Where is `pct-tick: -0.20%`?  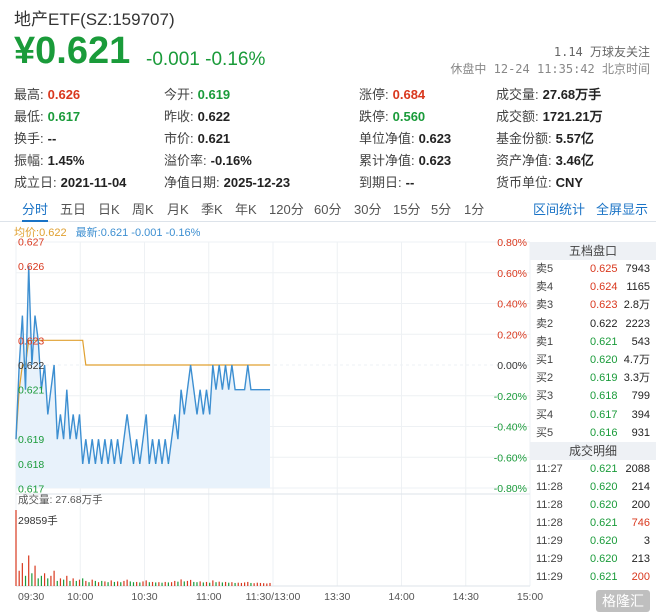
pct-tick: -0.20% is located at coordinates (510, 397).